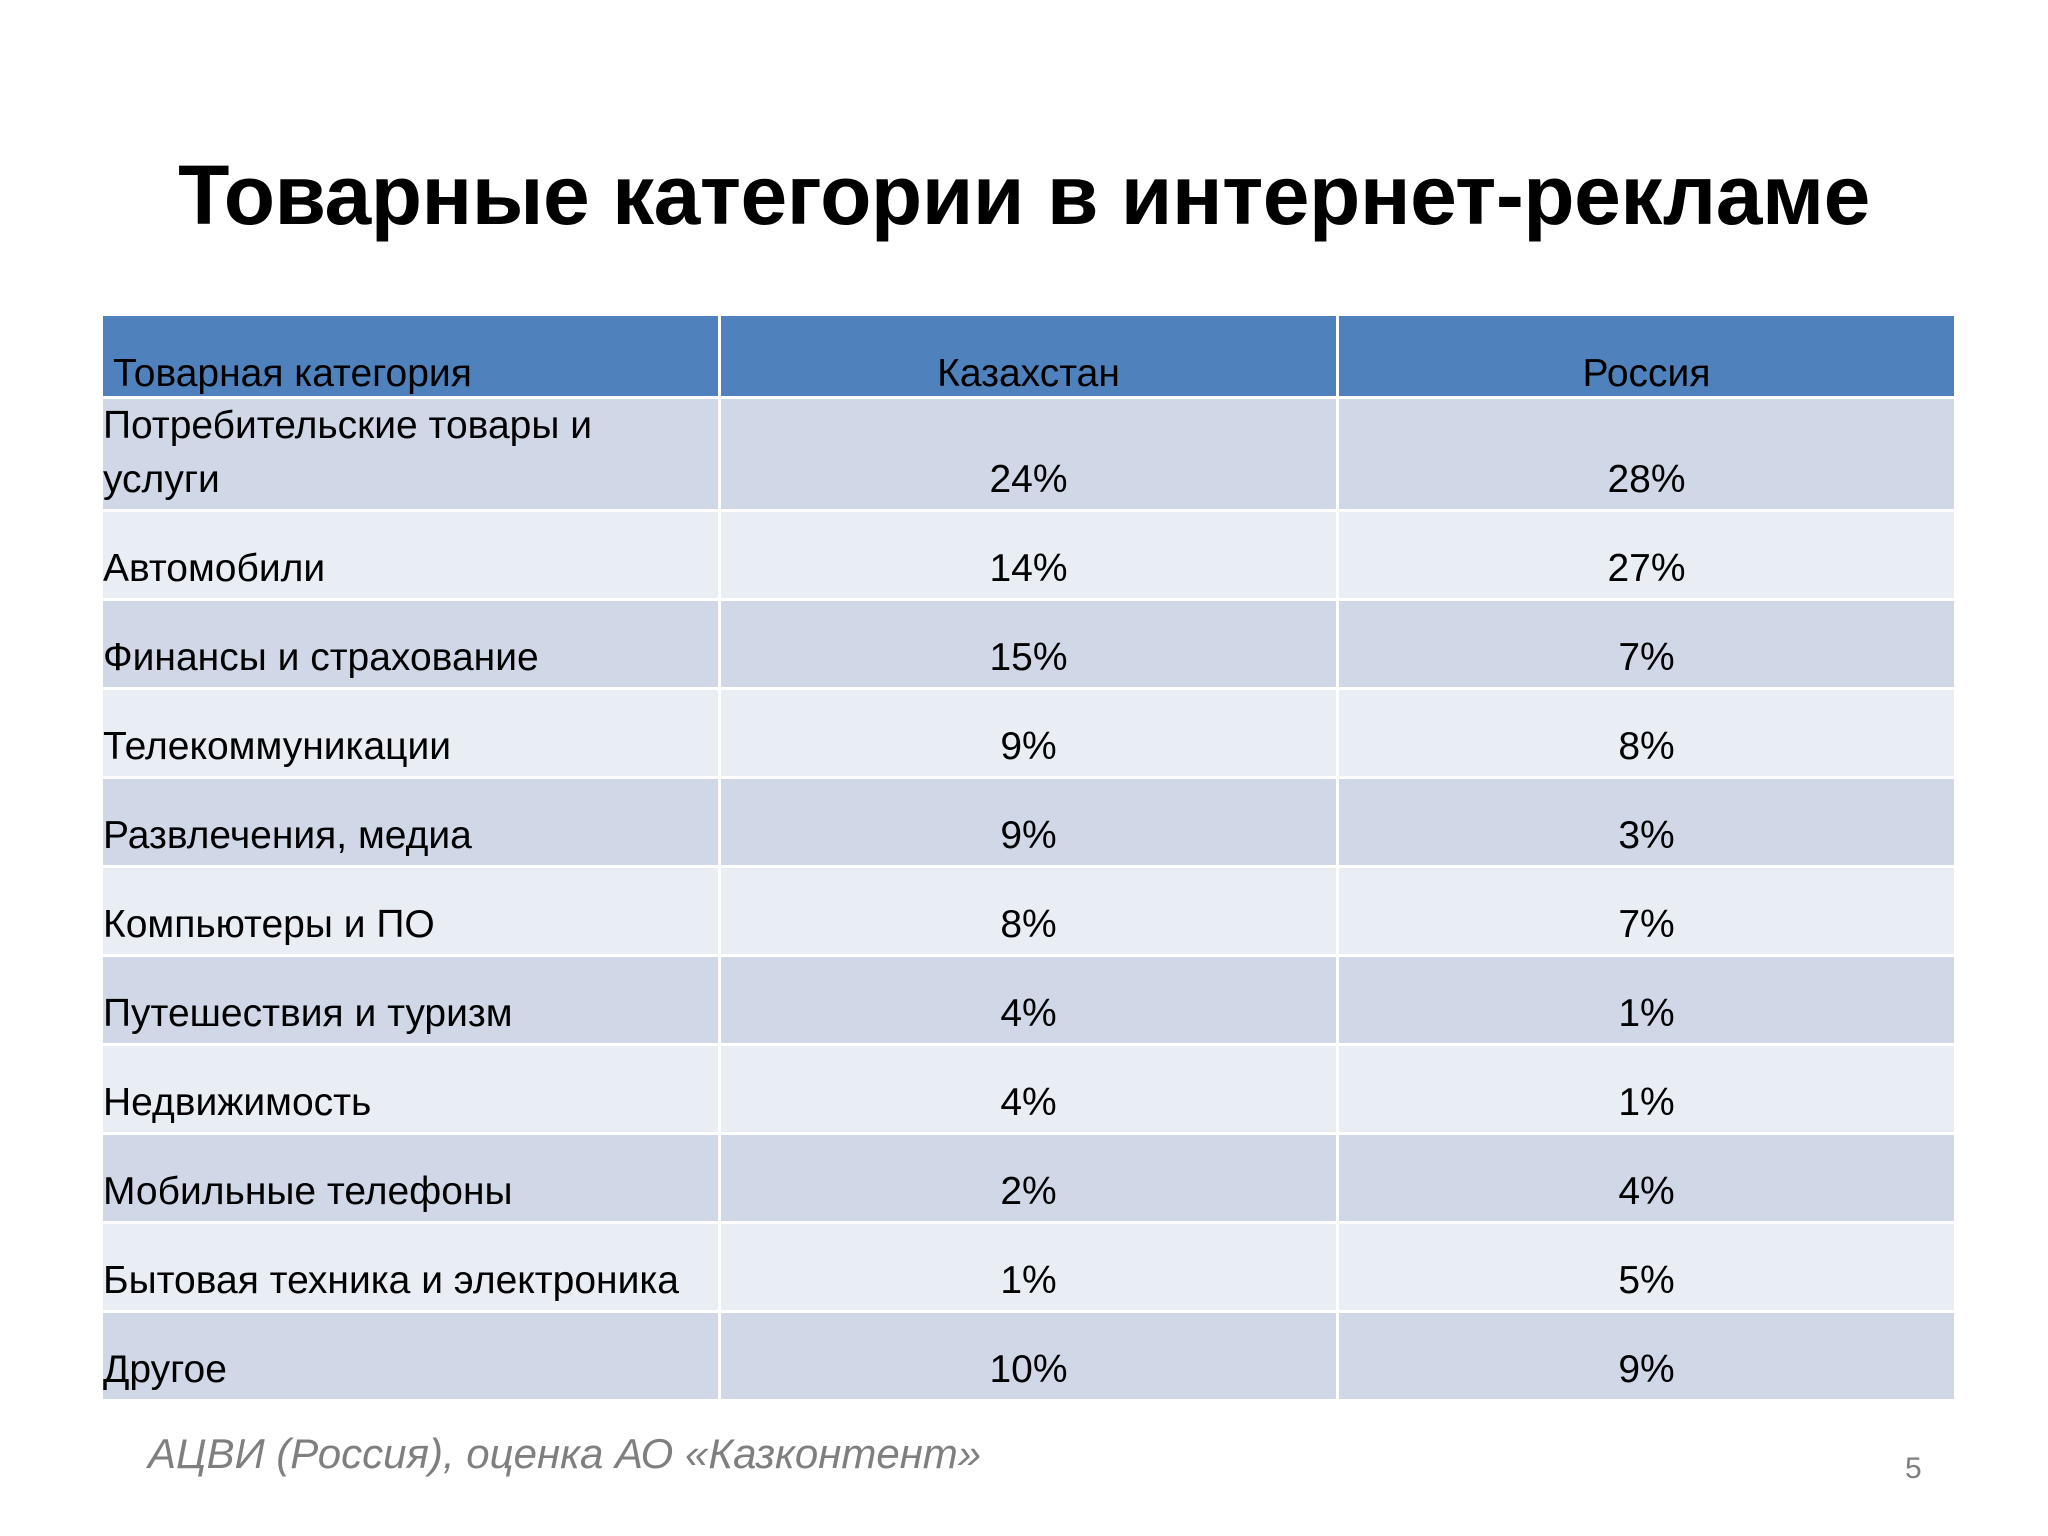  What do you see at coordinates (347, 452) in the screenshot?
I see `category-label: Потребительские товары и услуги` at bounding box center [347, 452].